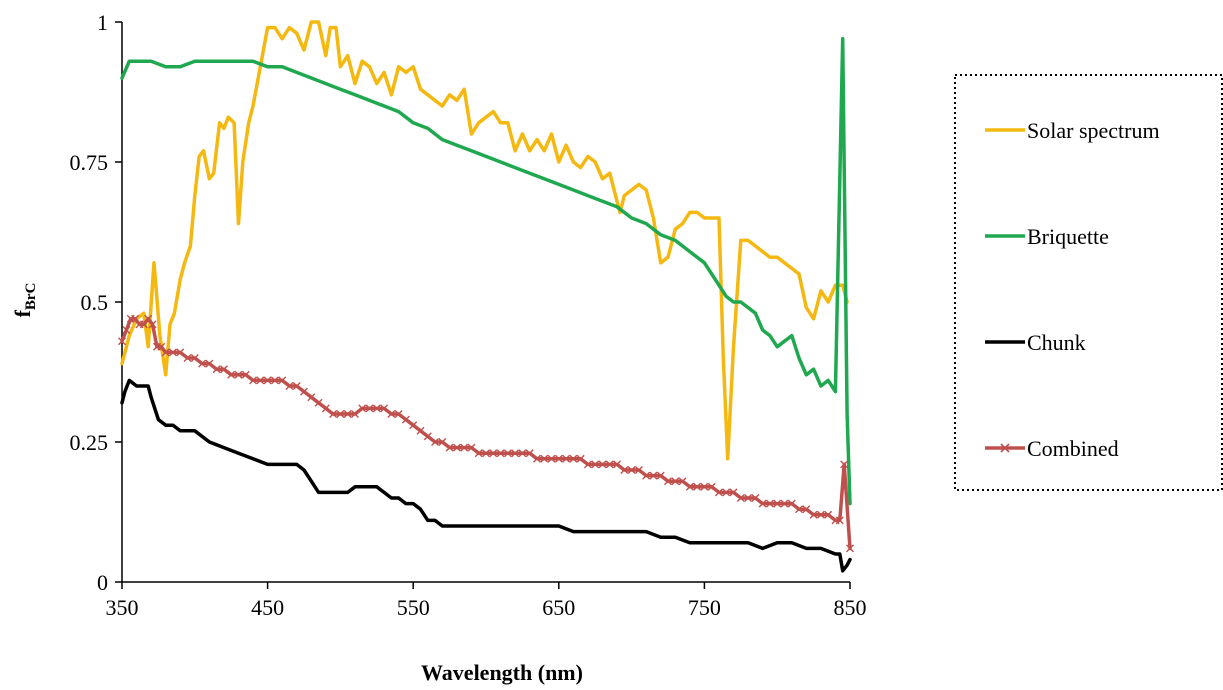  What do you see at coordinates (1056, 342) in the screenshot?
I see `legend-label: Chunk` at bounding box center [1056, 342].